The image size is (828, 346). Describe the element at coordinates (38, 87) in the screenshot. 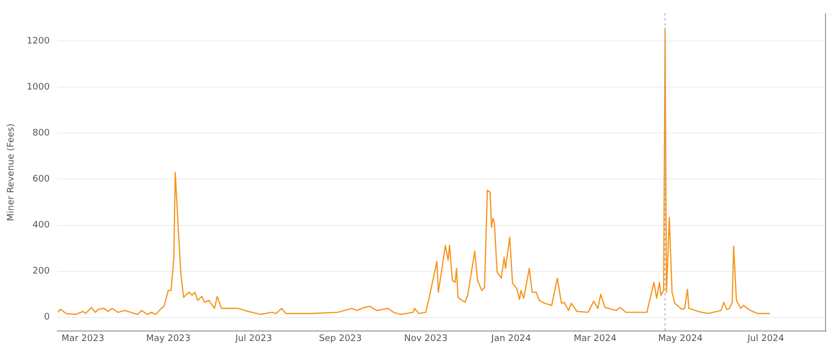

I see `y-tick-label: 1000` at that location.